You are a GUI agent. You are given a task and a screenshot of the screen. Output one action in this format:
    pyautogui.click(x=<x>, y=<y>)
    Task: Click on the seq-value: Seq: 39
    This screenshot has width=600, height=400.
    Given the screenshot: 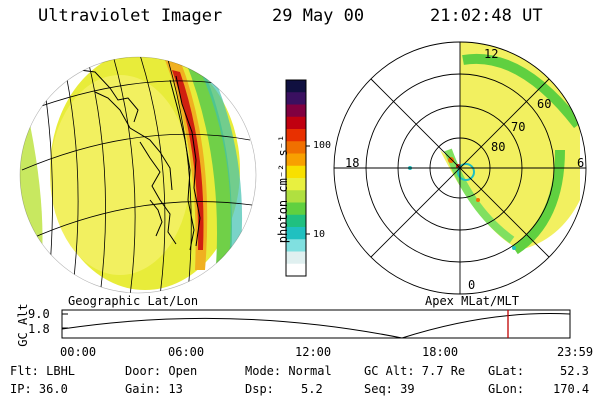 What is the action you would take?
    pyautogui.click(x=389, y=389)
    